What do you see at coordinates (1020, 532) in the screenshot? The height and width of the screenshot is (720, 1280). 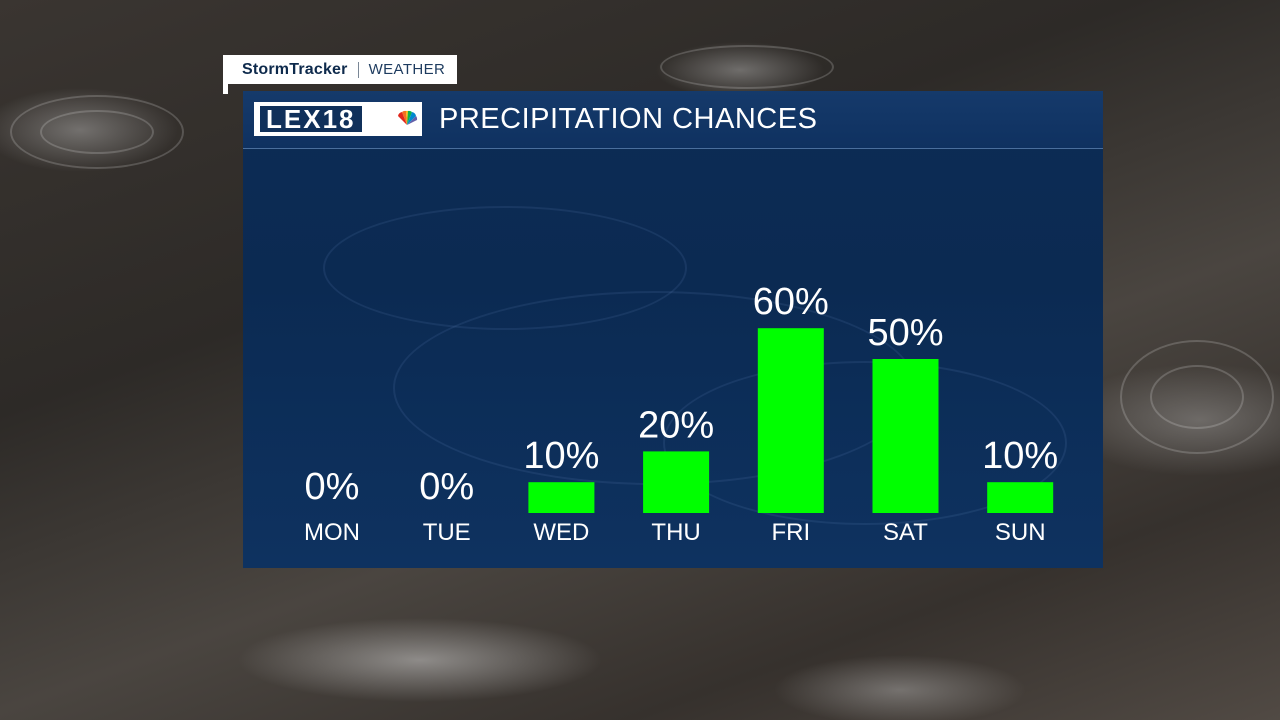 I see `day-label-sun: SUN` at bounding box center [1020, 532].